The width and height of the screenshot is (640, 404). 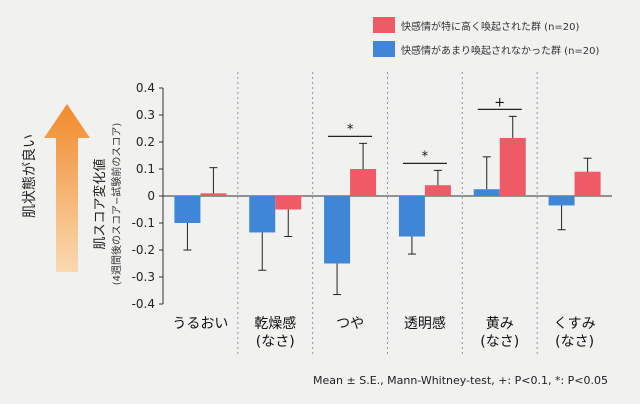 What do you see at coordinates (145, 88) in the screenshot?
I see `y-tick-label: 0.4` at bounding box center [145, 88].